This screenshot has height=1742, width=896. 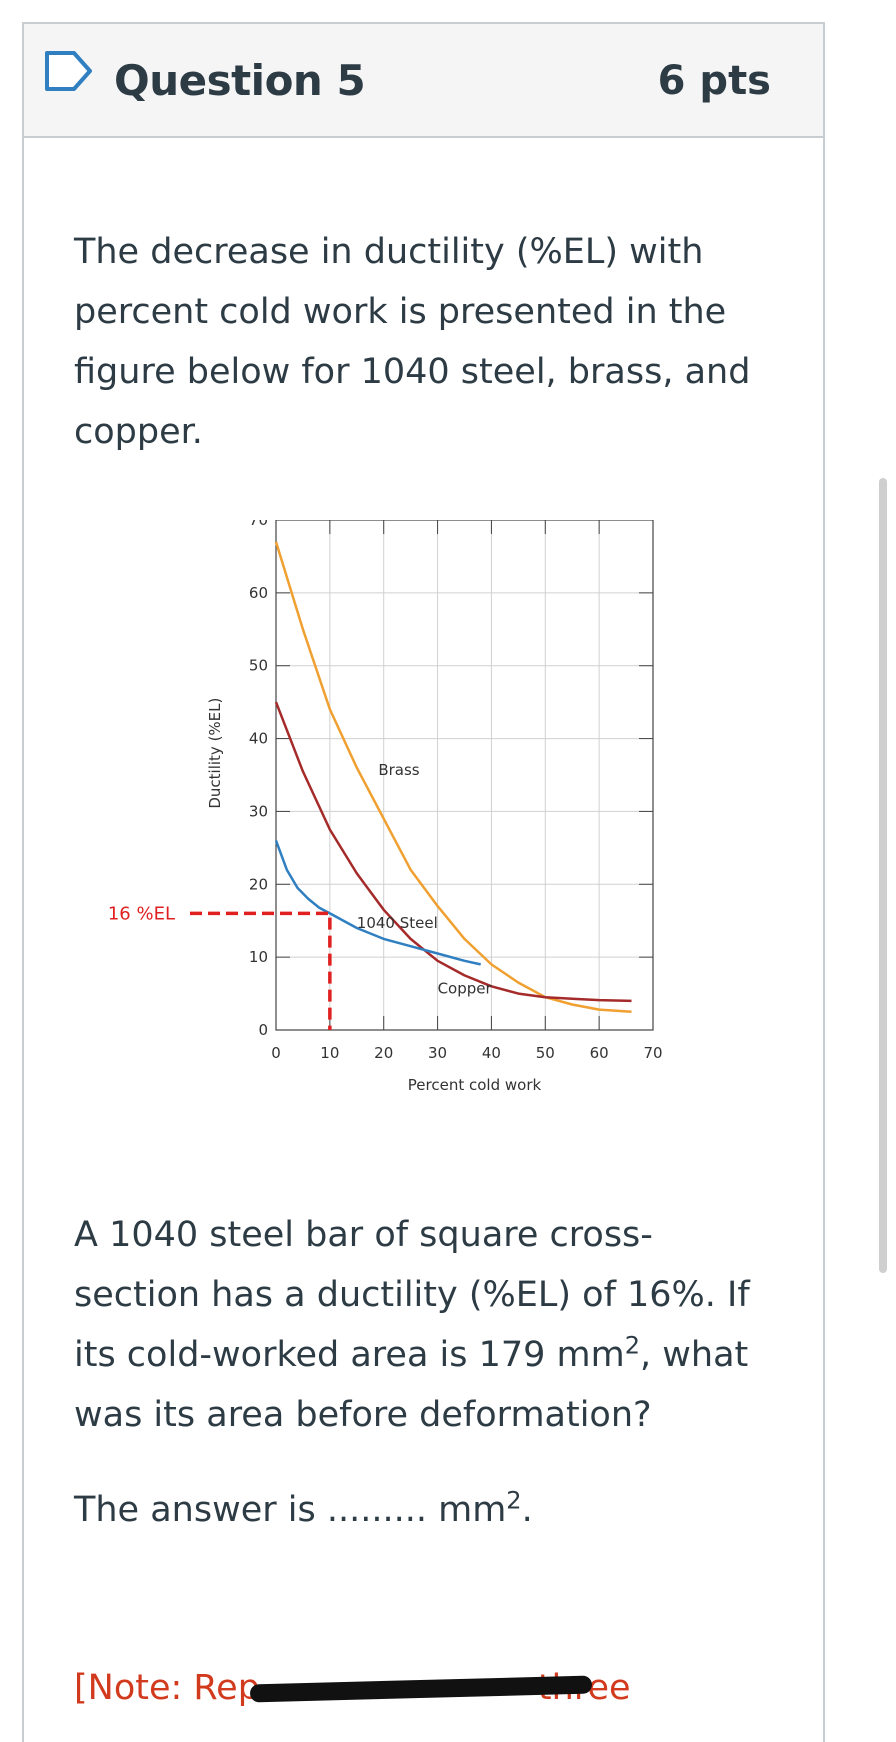 I want to click on y-tick-label: 10, so click(x=258, y=957).